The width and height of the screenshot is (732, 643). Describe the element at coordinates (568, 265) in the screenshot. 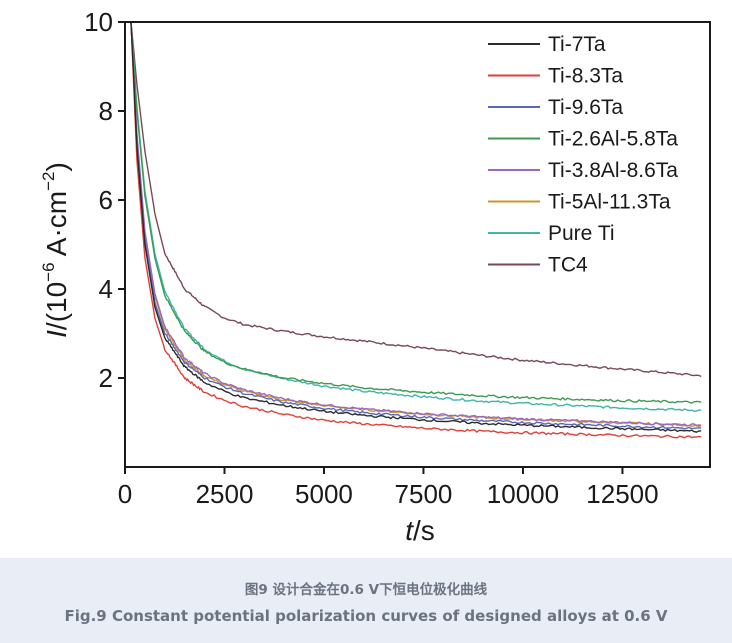

I see `legend-label: TC4` at that location.